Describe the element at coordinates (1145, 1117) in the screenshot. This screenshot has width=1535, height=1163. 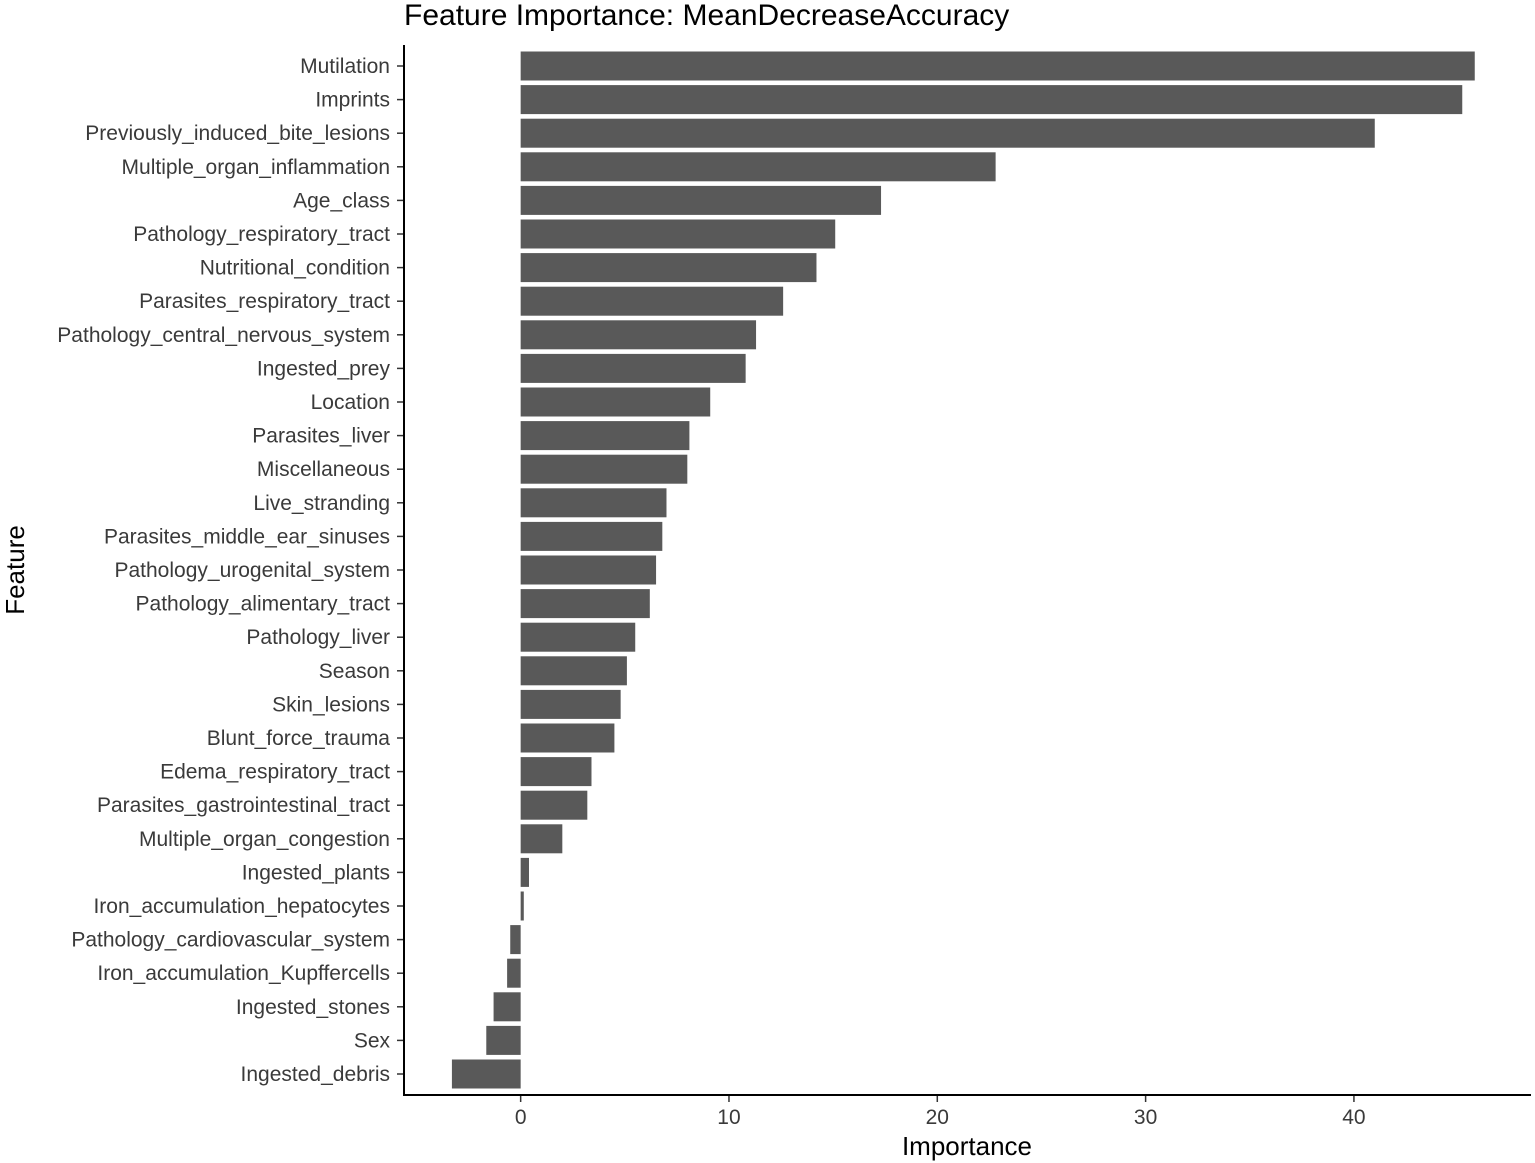
I see `x-tick-label: 30` at that location.